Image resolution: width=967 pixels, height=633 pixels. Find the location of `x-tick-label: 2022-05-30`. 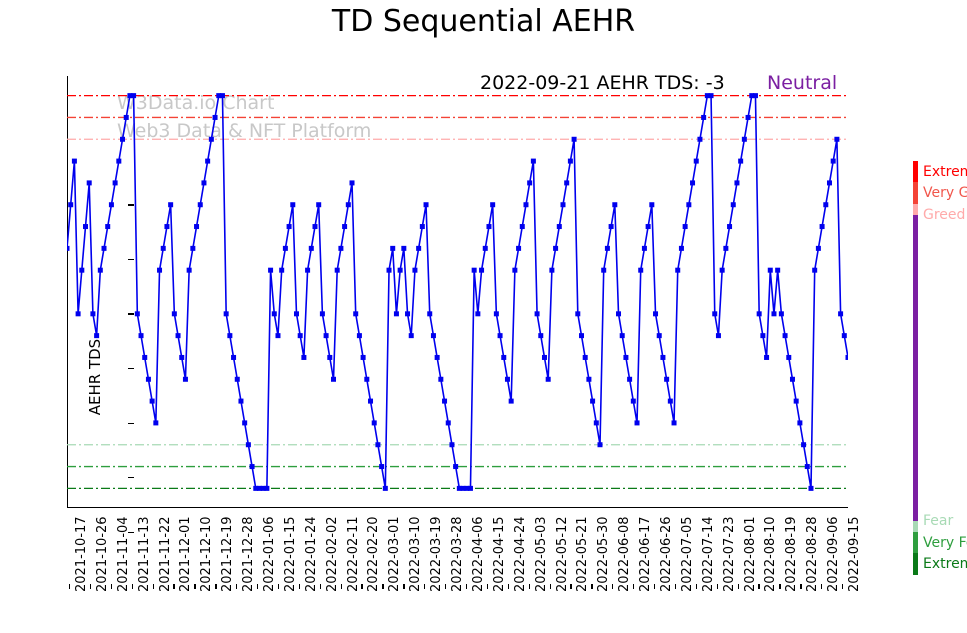

x-tick-label: 2022-05-30 is located at coordinates (604, 554).